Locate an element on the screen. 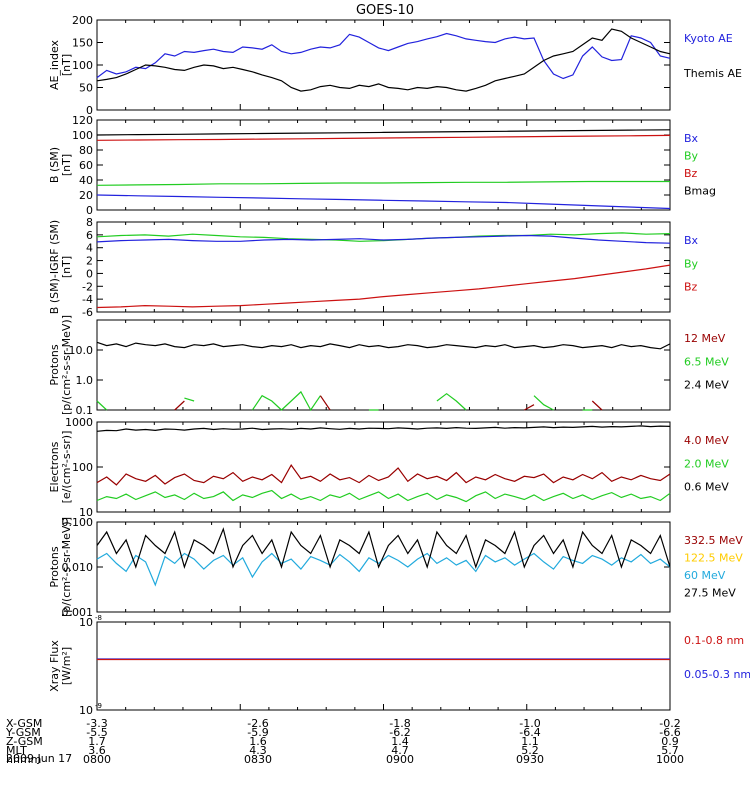  legend-entry: 122.5 MeV is located at coordinates (713, 558).